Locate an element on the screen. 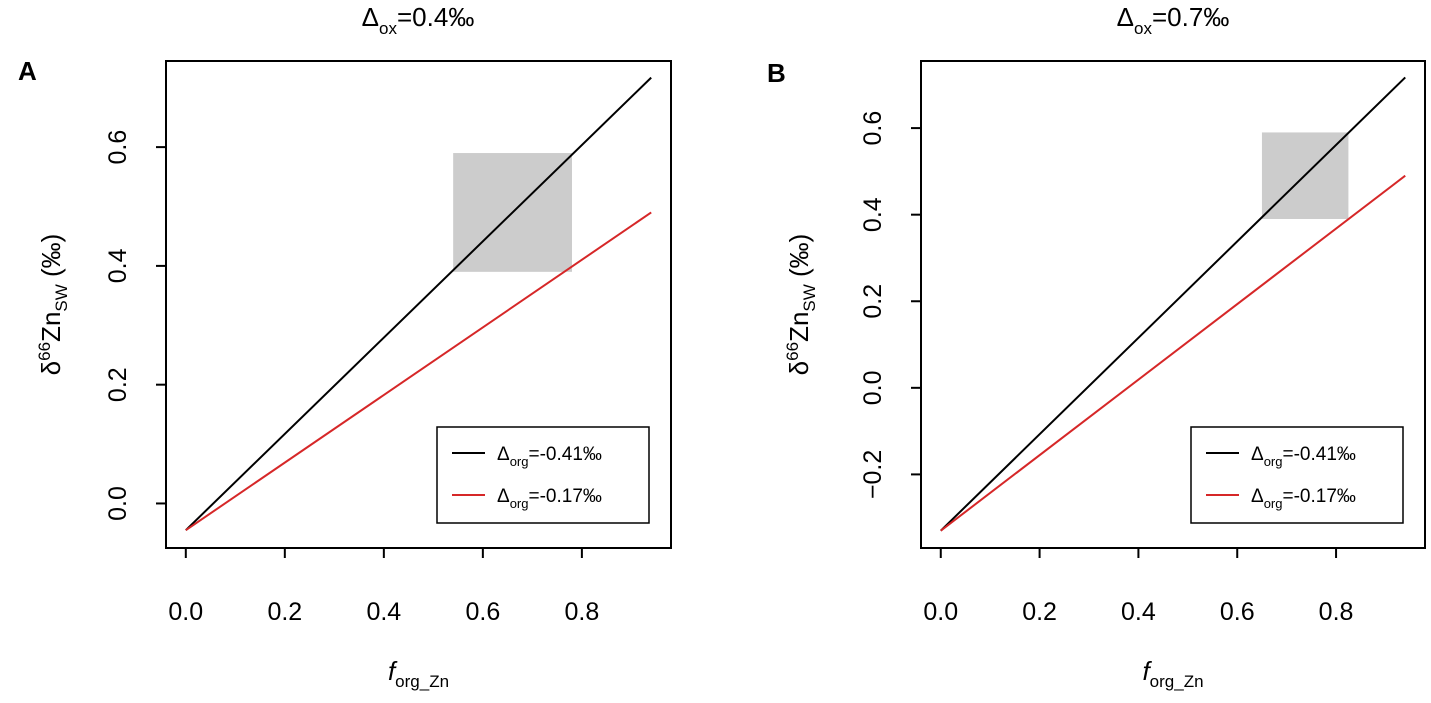  panel-label: A is located at coordinates (27, 71).